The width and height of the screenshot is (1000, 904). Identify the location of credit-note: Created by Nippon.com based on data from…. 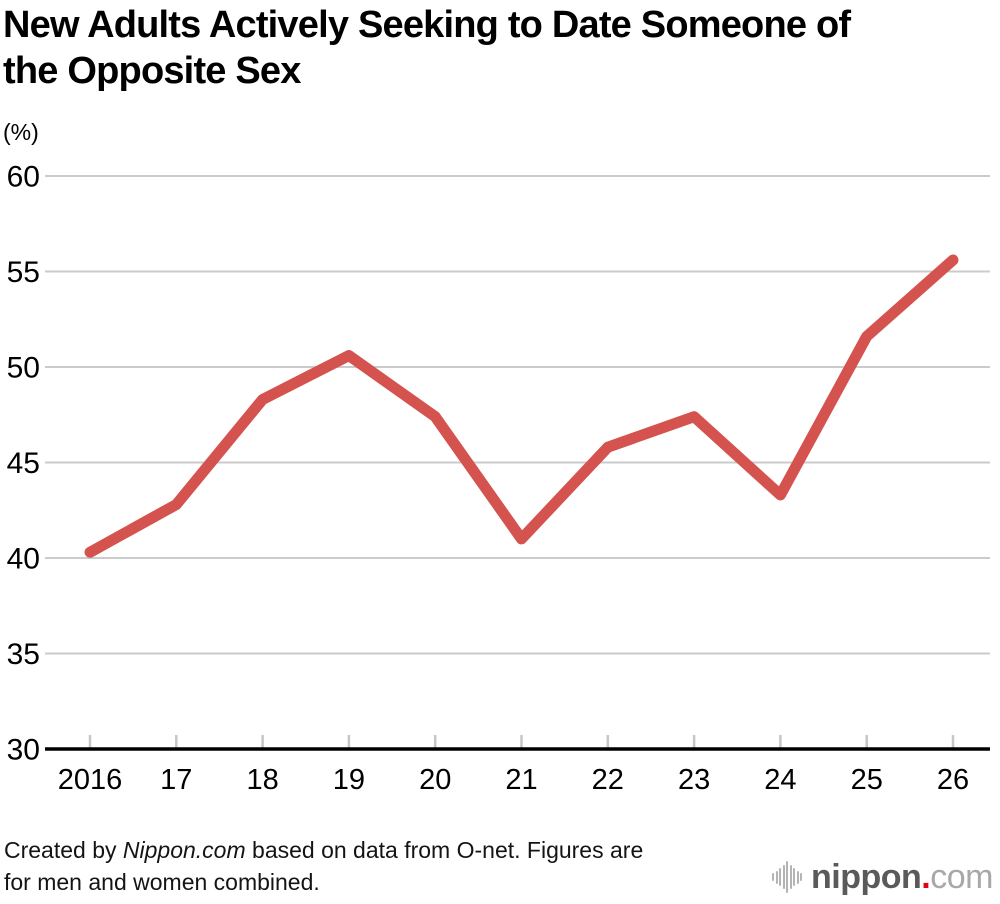
(323, 866).